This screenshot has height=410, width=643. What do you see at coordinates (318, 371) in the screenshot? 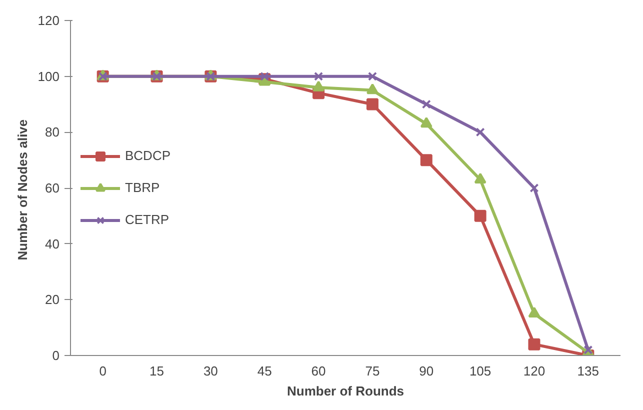
I see `x-tick-label: 60` at bounding box center [318, 371].